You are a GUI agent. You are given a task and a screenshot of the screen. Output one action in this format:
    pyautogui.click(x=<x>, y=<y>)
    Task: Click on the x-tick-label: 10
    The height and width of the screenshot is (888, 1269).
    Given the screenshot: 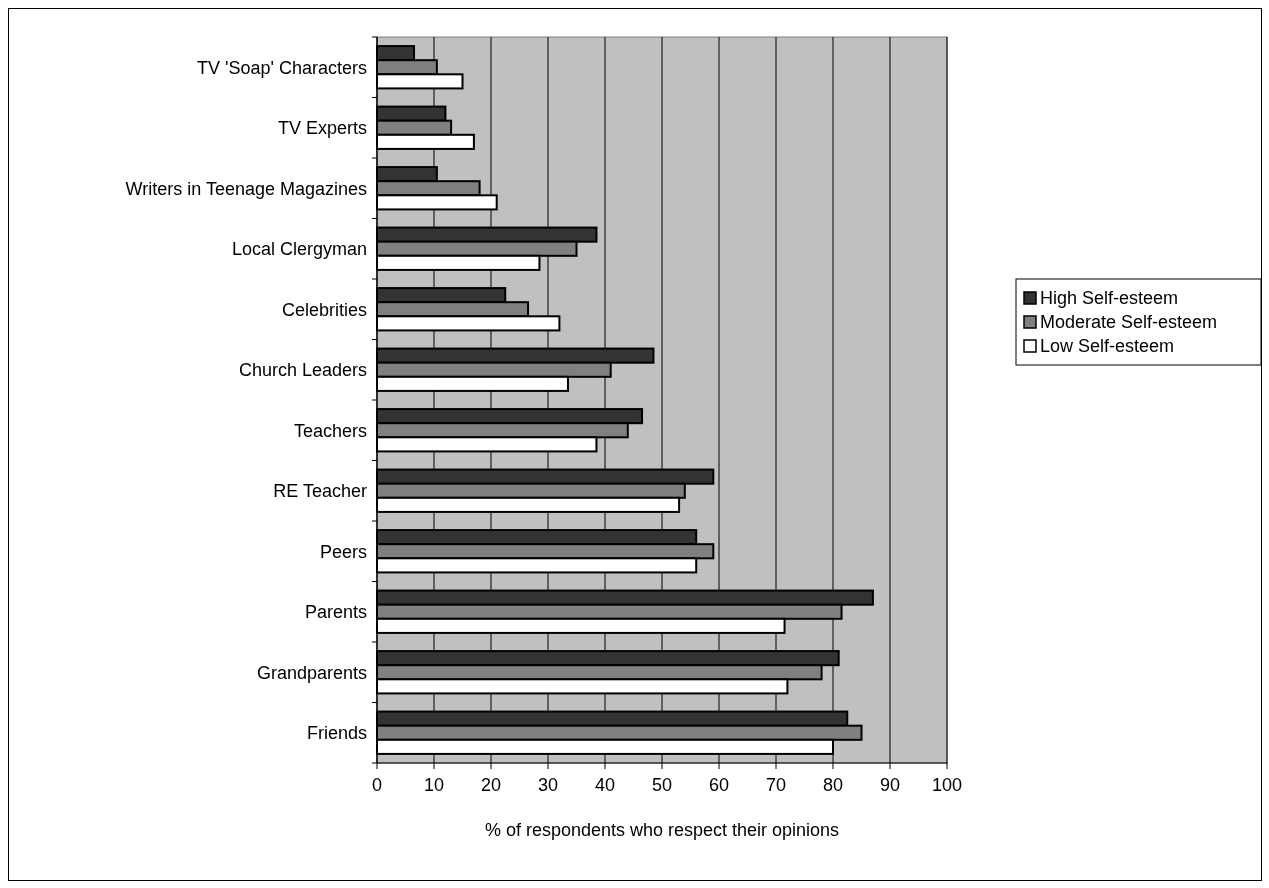 What is the action you would take?
    pyautogui.click(x=434, y=785)
    